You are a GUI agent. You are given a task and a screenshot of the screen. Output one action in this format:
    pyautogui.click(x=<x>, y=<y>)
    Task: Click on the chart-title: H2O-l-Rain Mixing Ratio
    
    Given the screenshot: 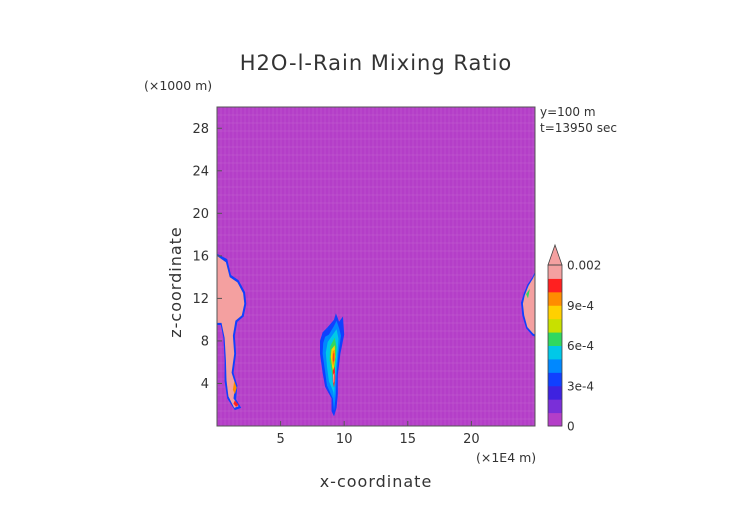 What is the action you would take?
    pyautogui.click(x=376, y=63)
    